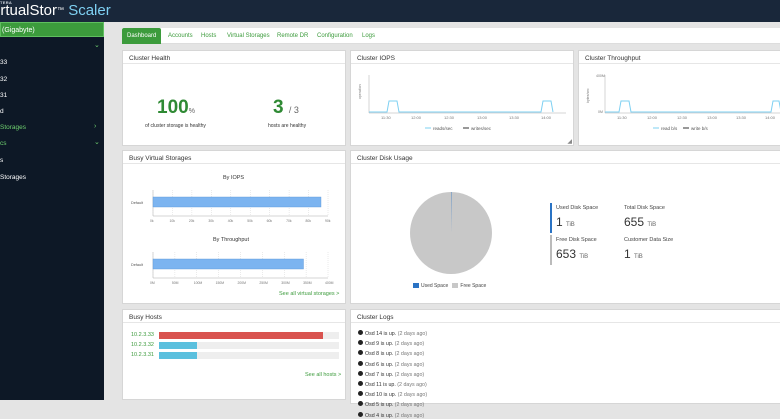  I want to click on x-tick-label: 200M, so click(242, 283).